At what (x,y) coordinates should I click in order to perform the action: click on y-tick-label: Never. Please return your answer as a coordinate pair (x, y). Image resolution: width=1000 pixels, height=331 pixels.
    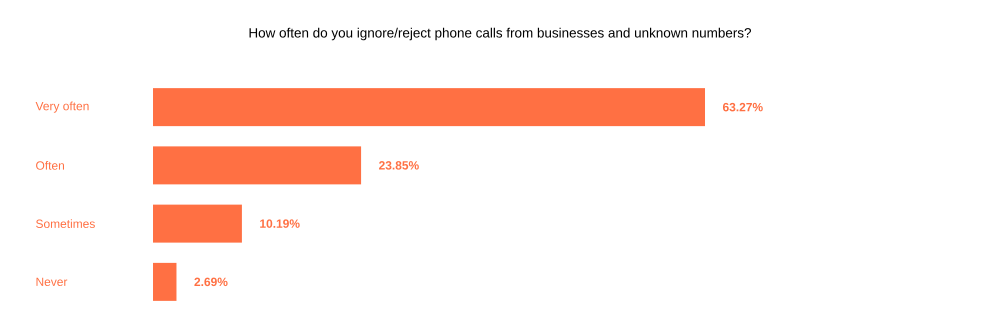
    Looking at the image, I should click on (52, 282).